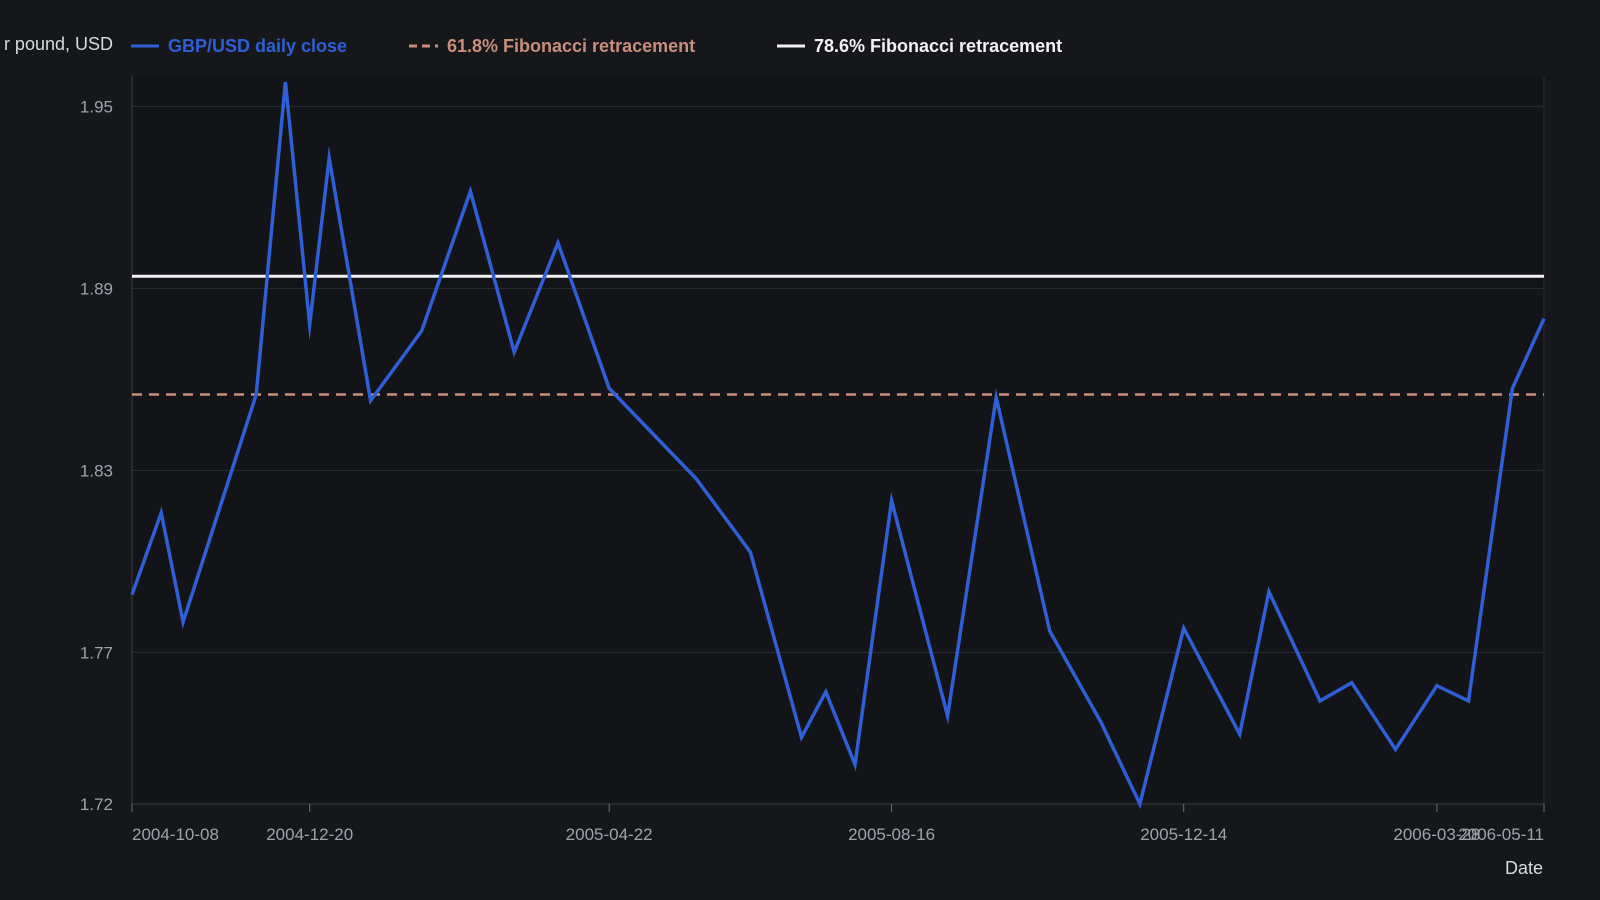 The width and height of the screenshot is (1600, 900). What do you see at coordinates (1524, 868) in the screenshot?
I see `x-axis-title: Date` at bounding box center [1524, 868].